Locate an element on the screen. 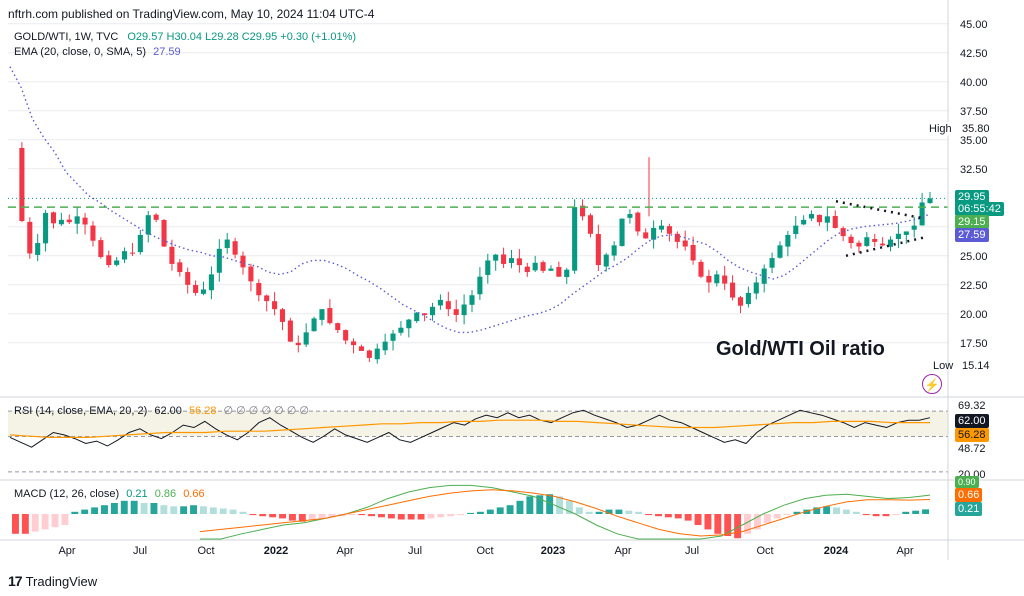 This screenshot has height=596, width=1024. y-tick-label: 22.50 is located at coordinates (974, 286).